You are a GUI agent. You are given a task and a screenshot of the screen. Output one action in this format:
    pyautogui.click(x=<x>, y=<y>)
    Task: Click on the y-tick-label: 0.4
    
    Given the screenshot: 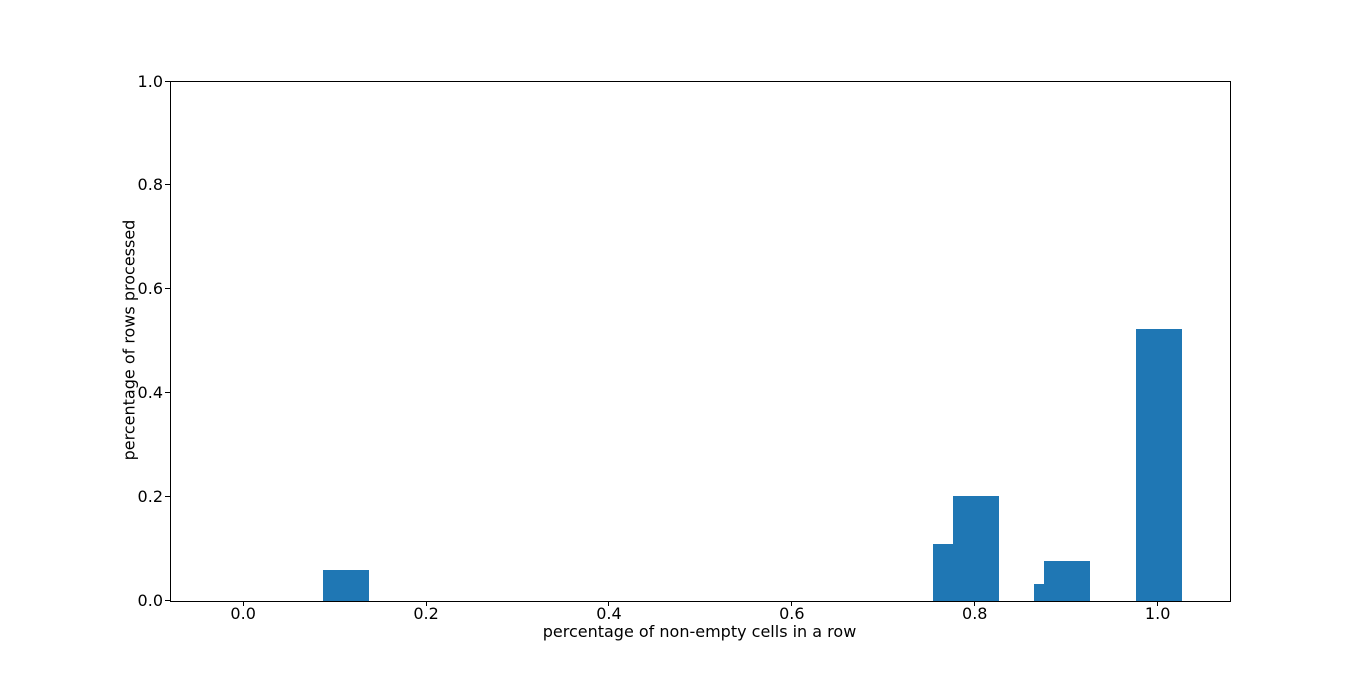 What is the action you would take?
    pyautogui.click(x=150, y=392)
    